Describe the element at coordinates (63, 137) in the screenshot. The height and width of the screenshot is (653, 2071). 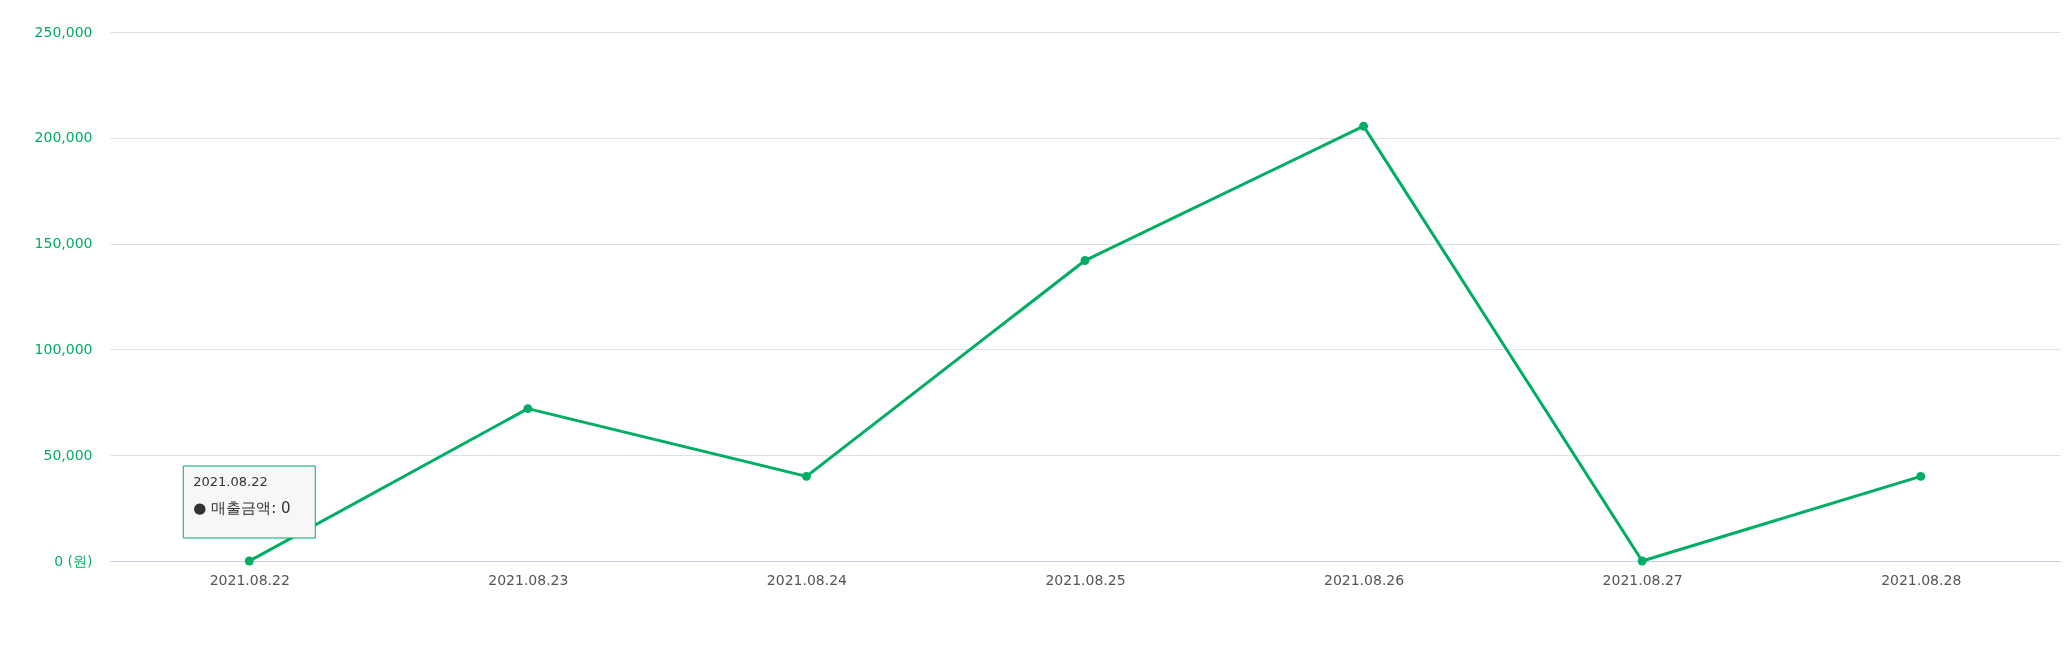
I see `y-tick-label: 200,000` at that location.